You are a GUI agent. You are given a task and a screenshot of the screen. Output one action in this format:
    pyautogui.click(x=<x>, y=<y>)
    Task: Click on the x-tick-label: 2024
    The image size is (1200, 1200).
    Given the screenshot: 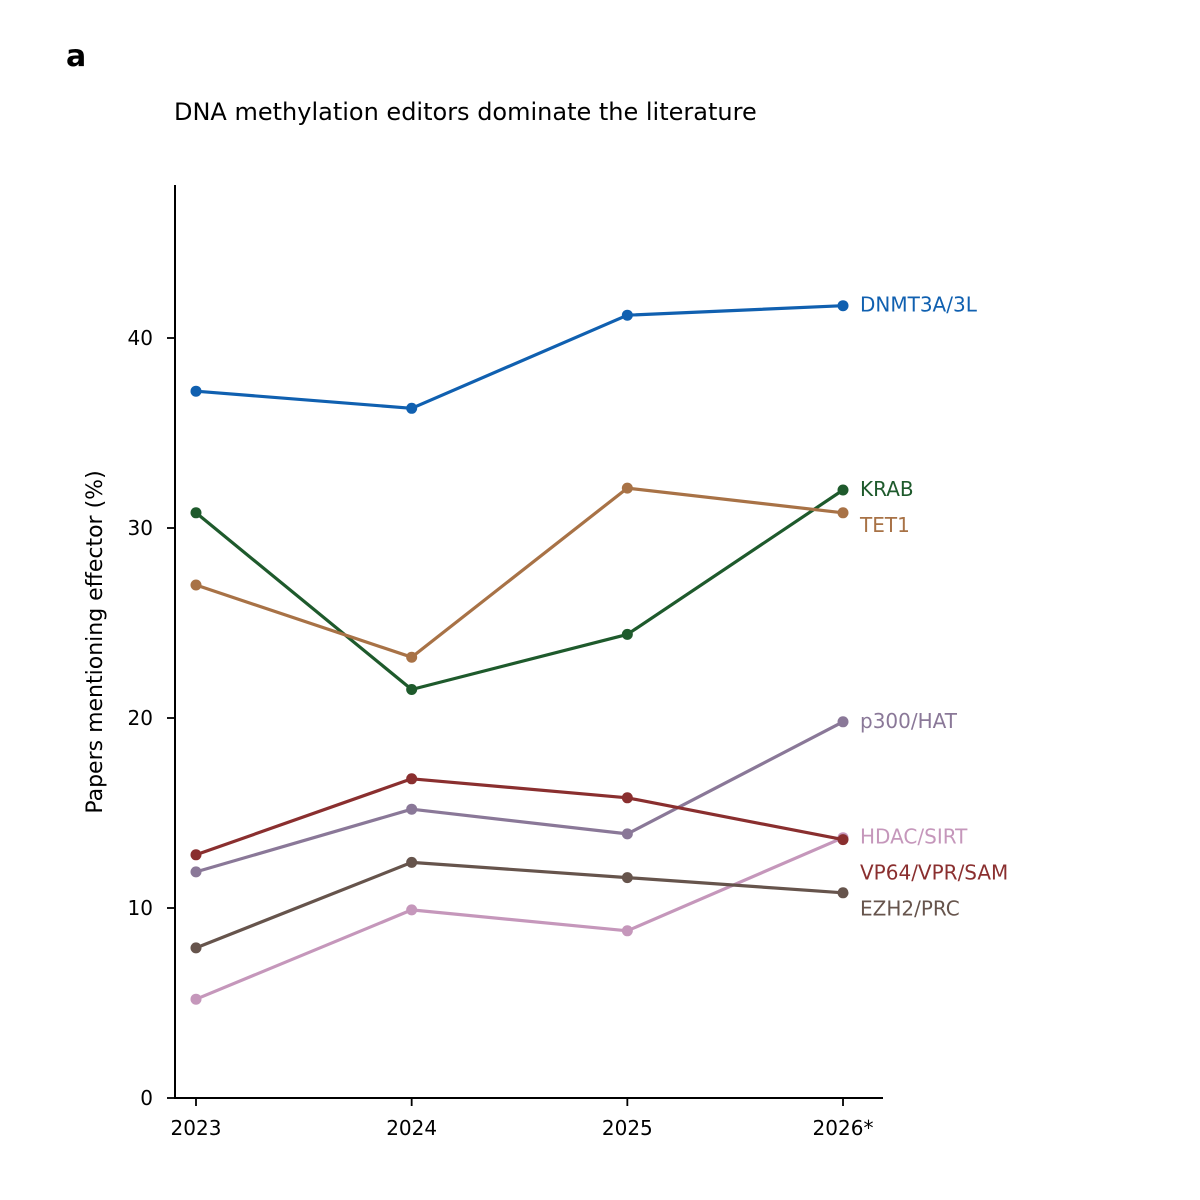 What is the action you would take?
    pyautogui.click(x=411, y=1128)
    